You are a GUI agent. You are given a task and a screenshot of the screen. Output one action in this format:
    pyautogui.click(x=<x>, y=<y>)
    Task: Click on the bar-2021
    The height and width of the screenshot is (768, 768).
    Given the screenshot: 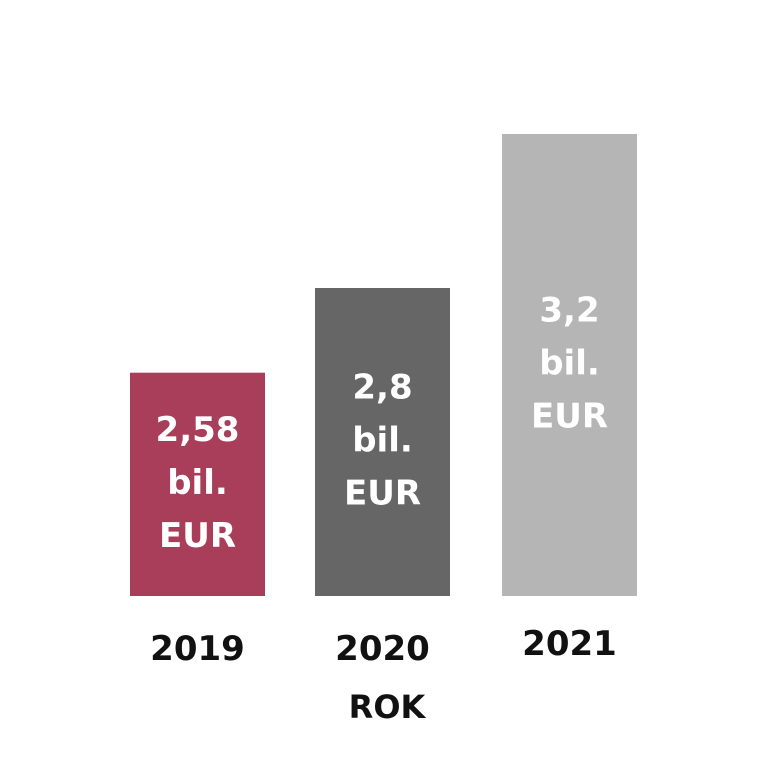 What is the action you would take?
    pyautogui.click(x=569, y=365)
    